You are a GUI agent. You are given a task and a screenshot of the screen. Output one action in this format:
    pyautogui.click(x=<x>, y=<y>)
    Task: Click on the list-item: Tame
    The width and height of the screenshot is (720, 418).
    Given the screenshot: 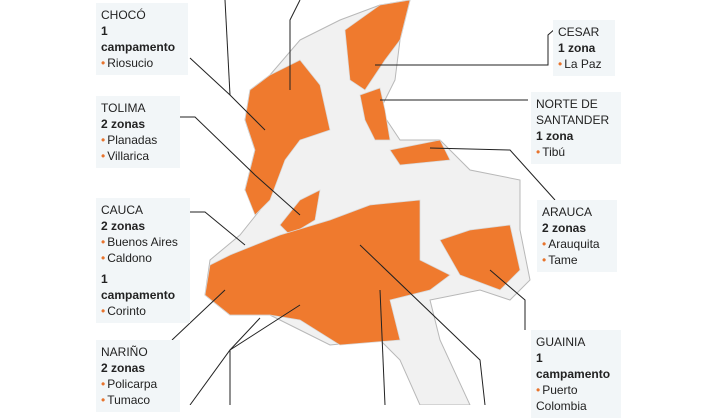 What is the action you would take?
    pyautogui.click(x=577, y=260)
    